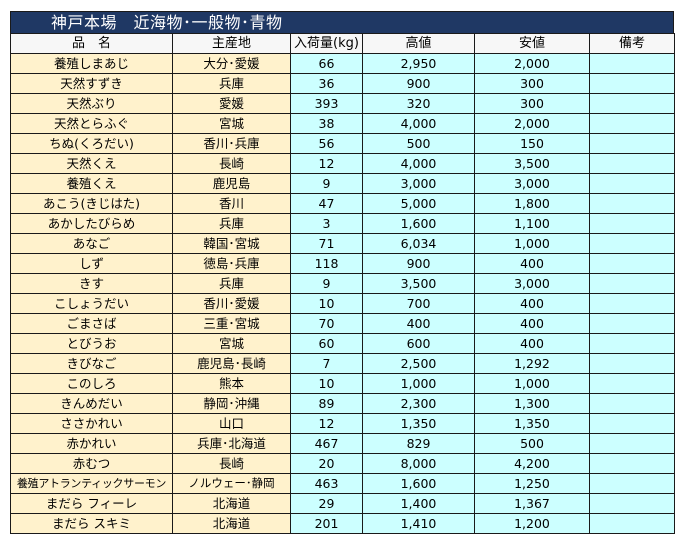  I want to click on origin-cell: 兵庫･北海道, so click(231, 443).